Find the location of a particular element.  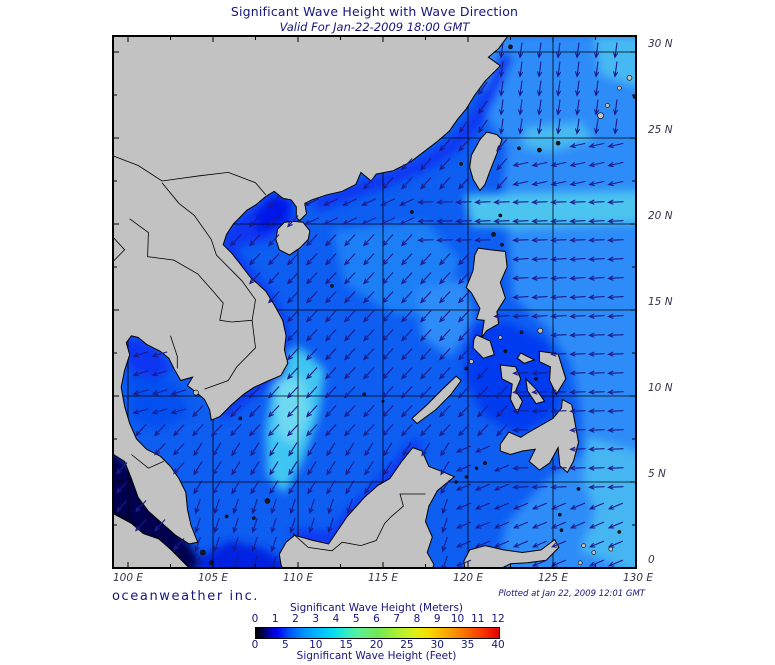

legend-feet-tick: 5 is located at coordinates (285, 645).